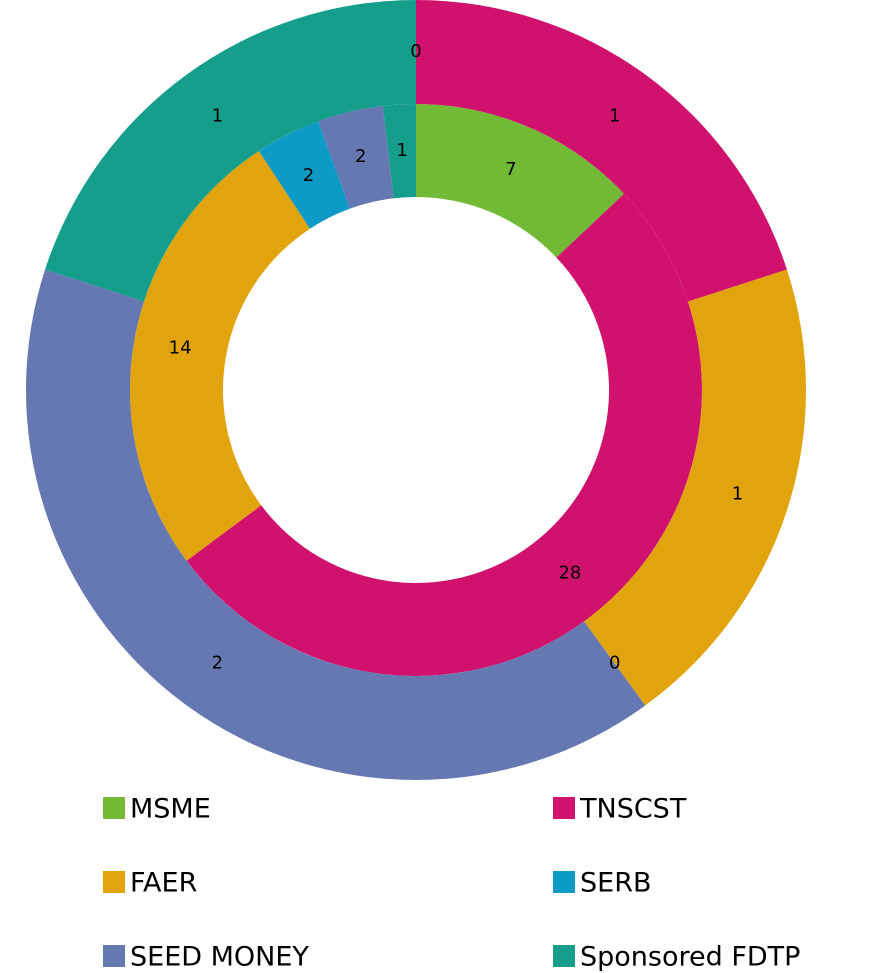 The height and width of the screenshot is (973, 884). I want to click on legend-label: SERB, so click(615, 883).